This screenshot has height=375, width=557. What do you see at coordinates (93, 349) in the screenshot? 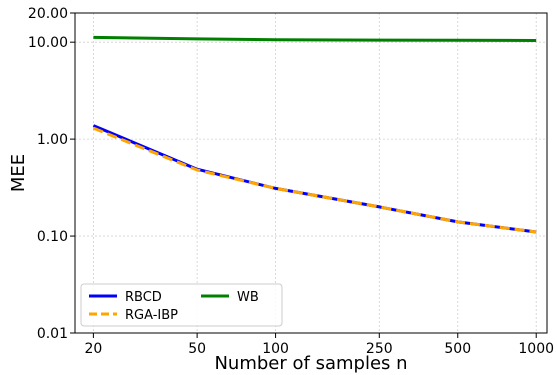
I see `x-tick-label: 20` at bounding box center [93, 349].